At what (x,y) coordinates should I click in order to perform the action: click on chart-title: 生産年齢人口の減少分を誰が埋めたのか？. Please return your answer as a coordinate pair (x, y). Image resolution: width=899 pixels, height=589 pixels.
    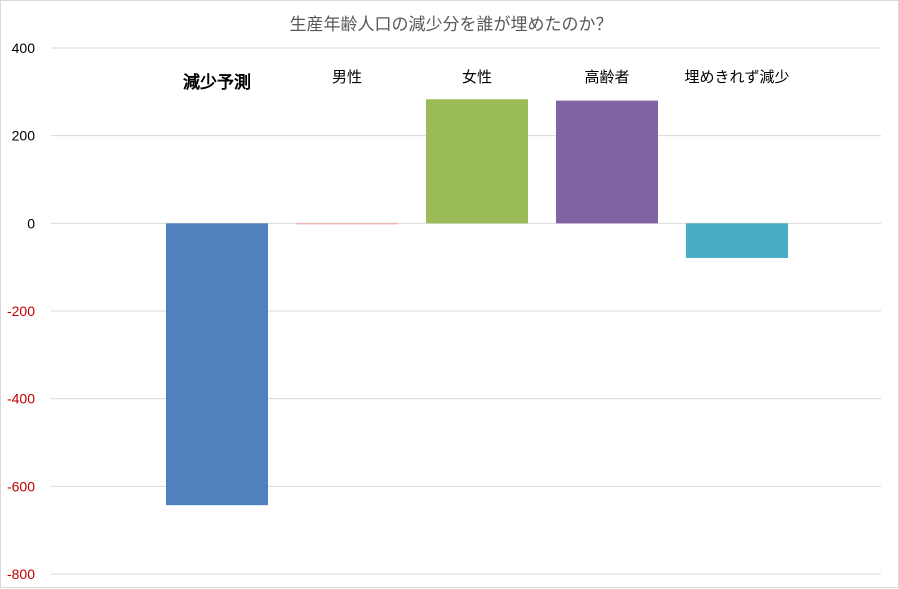
    Looking at the image, I should click on (451, 25).